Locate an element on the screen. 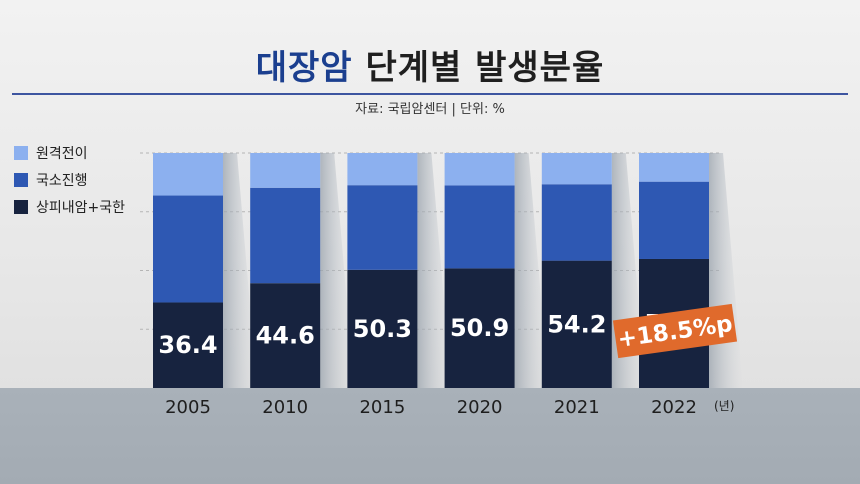 This screenshot has width=860, height=484. legend-label-localized: 상피내암+국한 is located at coordinates (81, 208).